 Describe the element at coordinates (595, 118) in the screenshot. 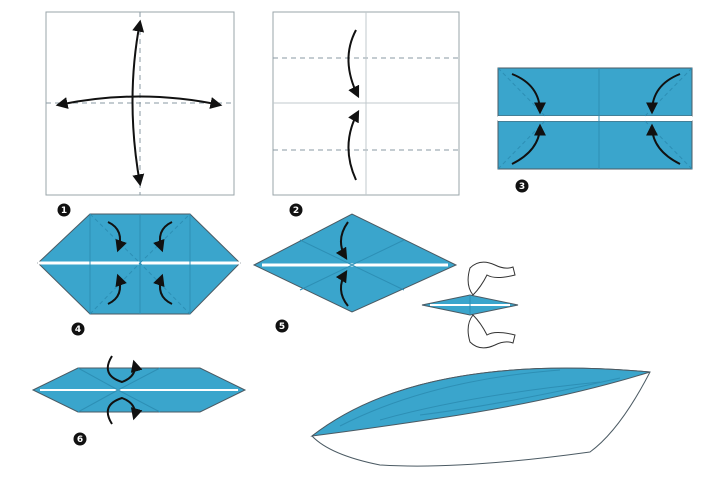

I see `step-3-rectangle` at that location.